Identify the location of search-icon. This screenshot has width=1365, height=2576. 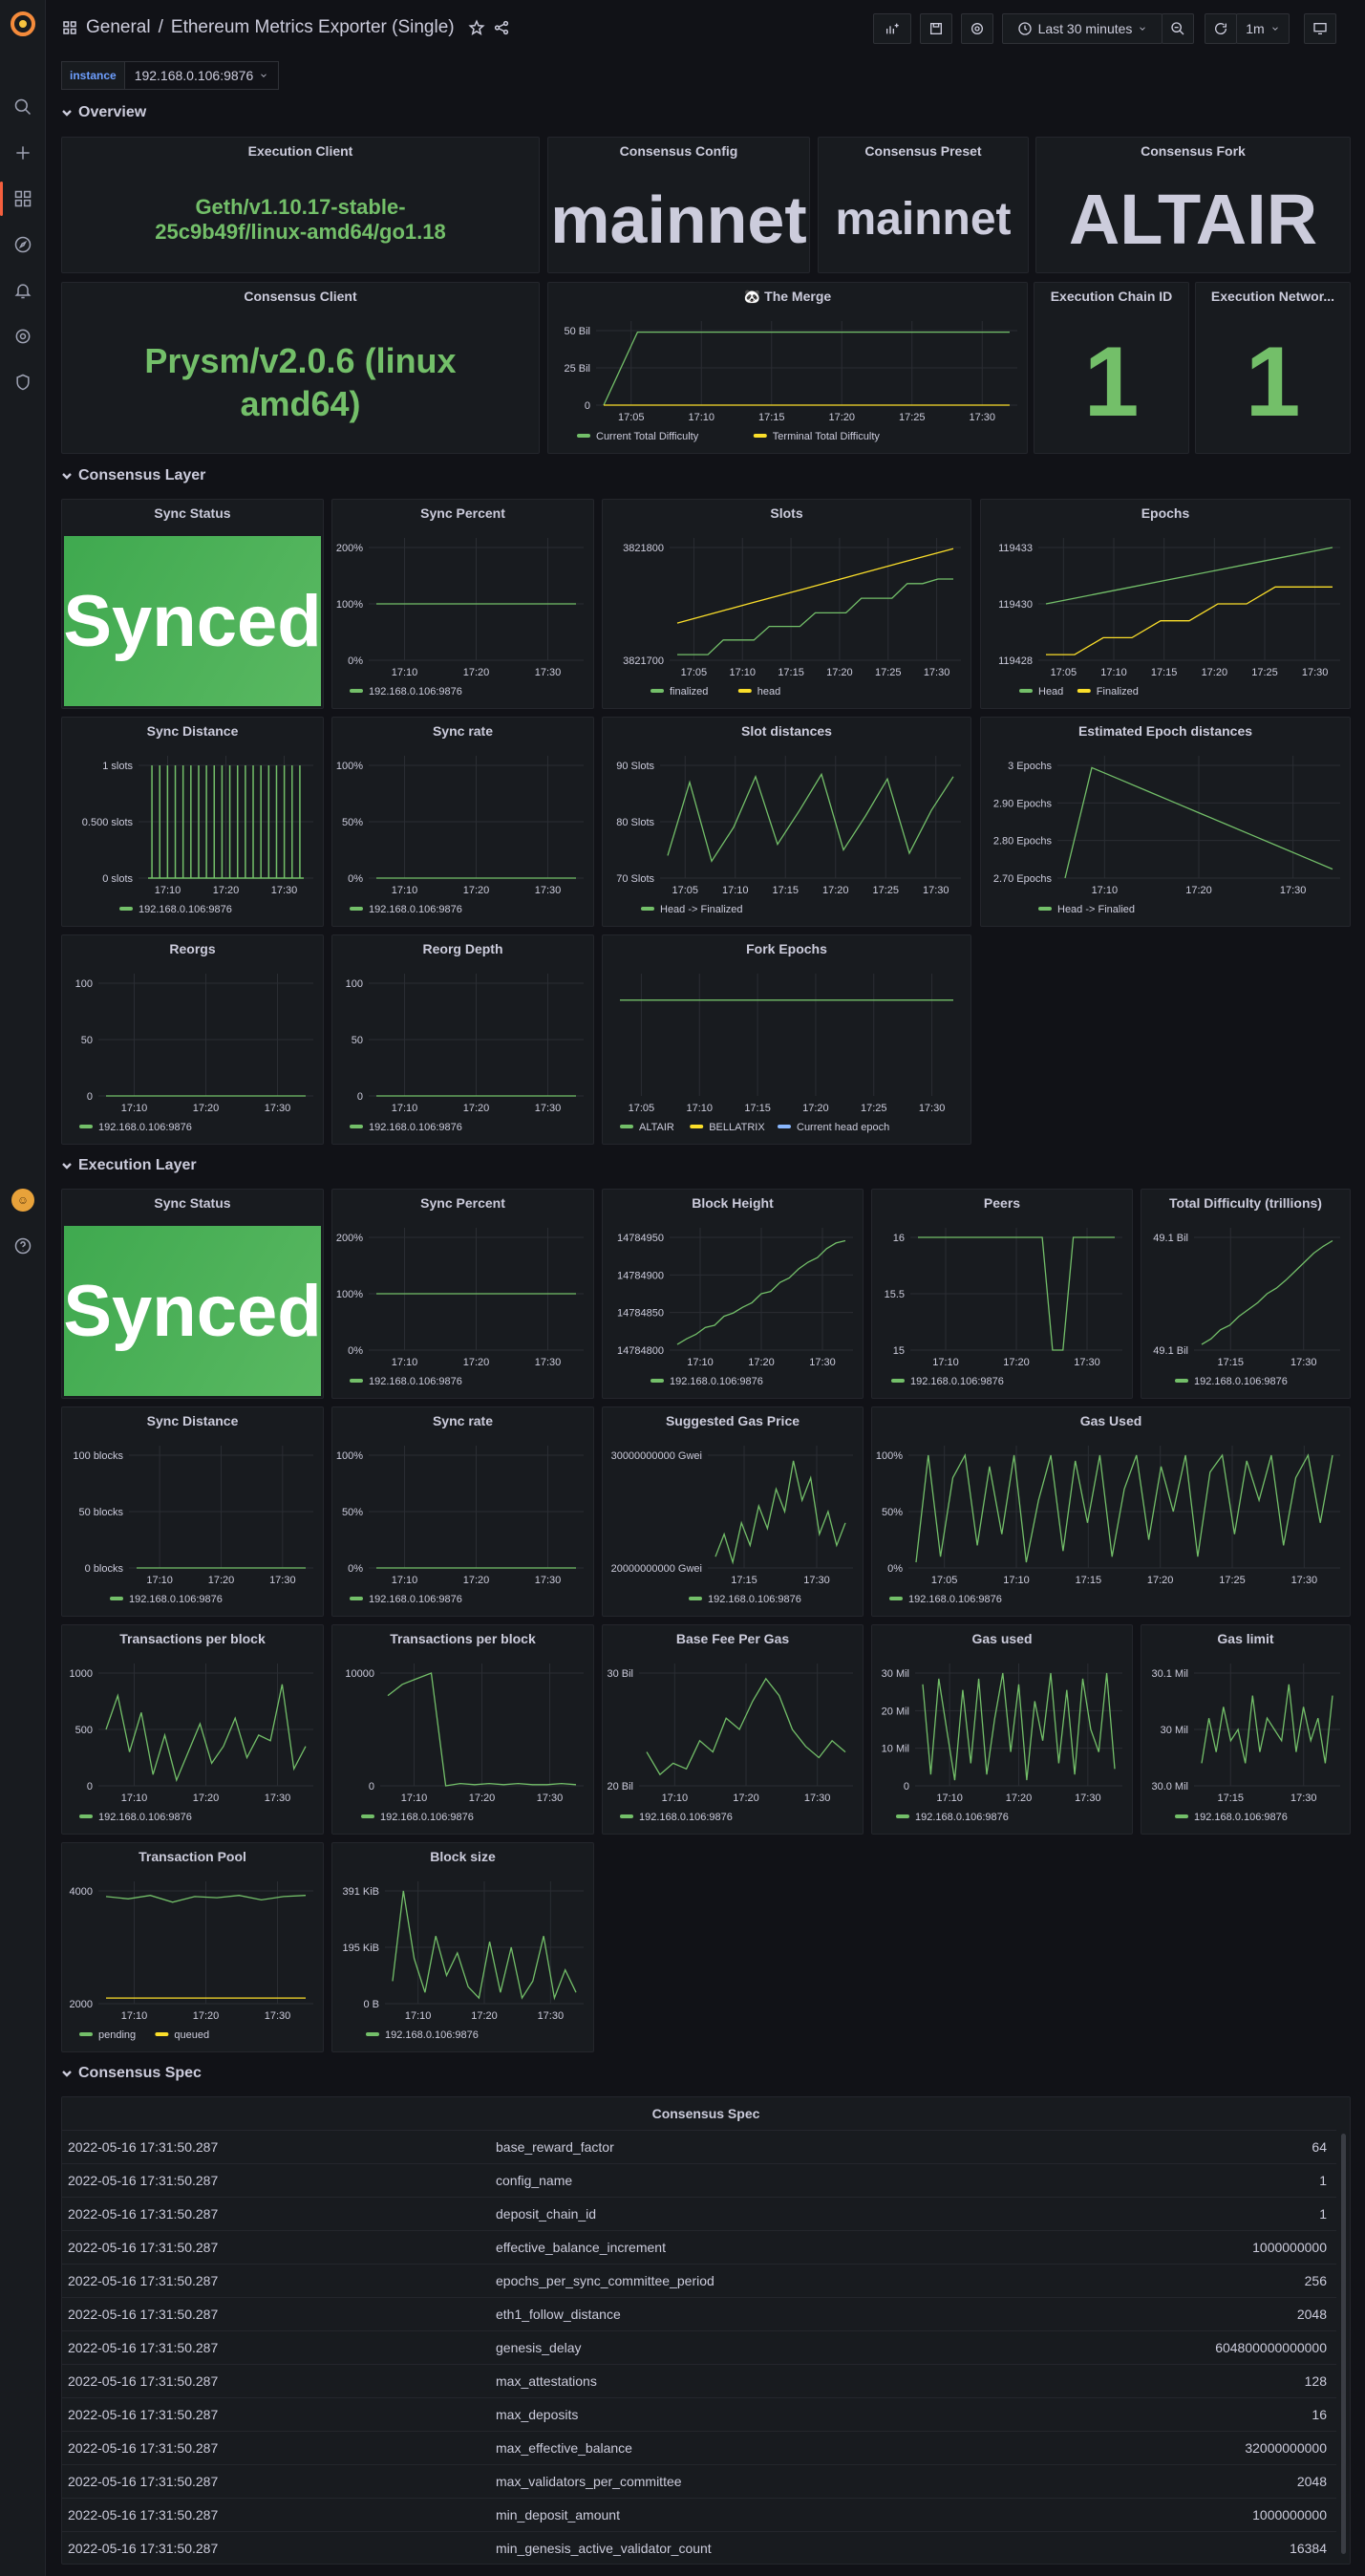
(22, 107).